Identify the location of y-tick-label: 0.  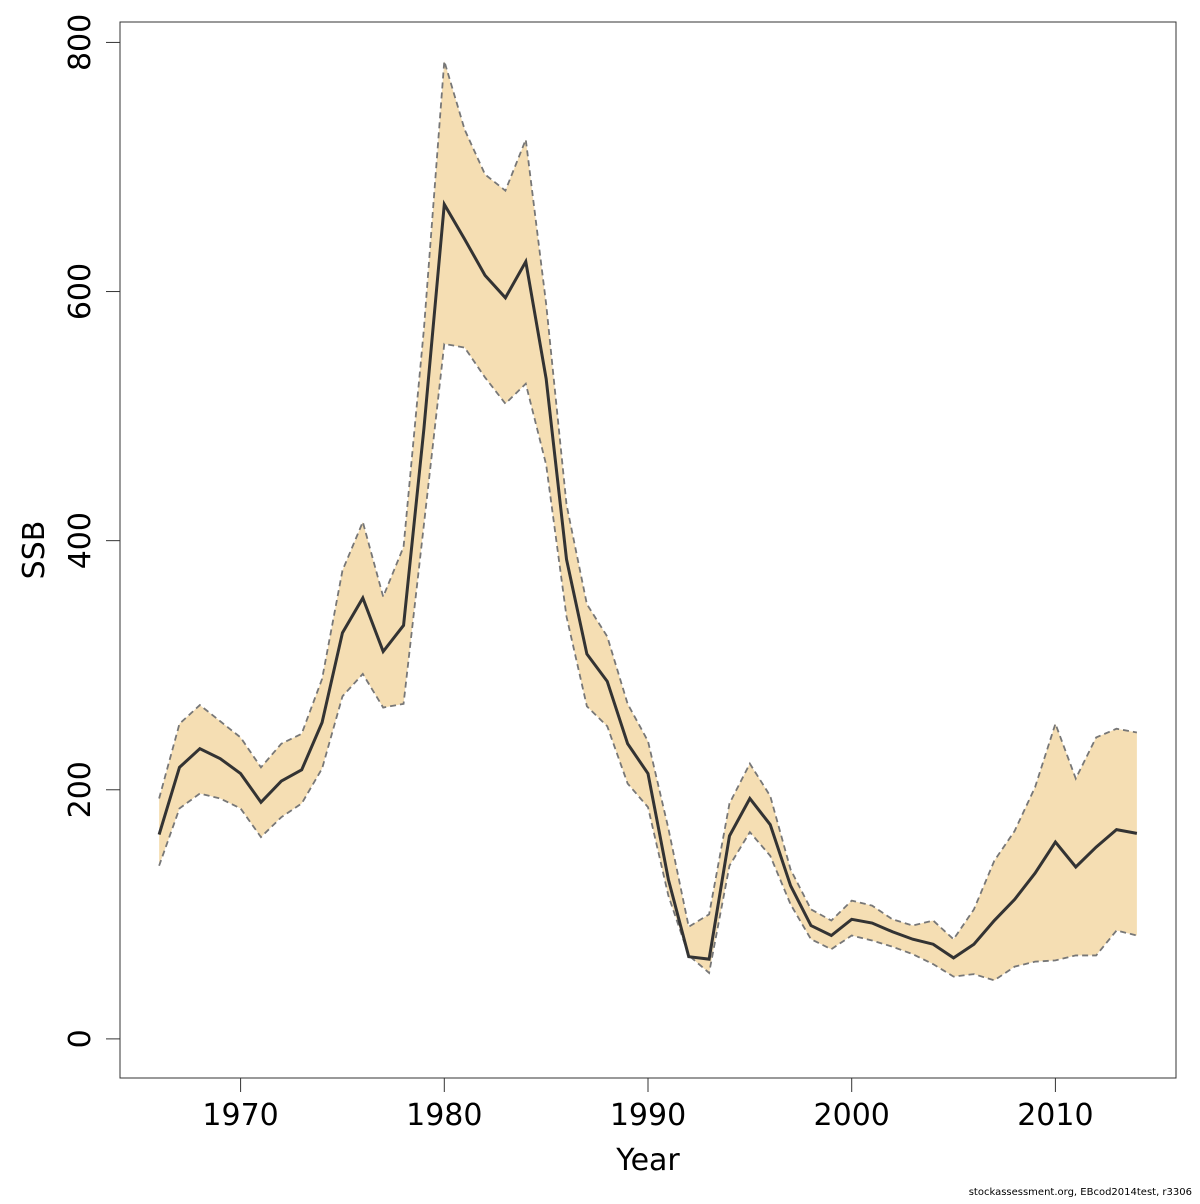
(80, 1038).